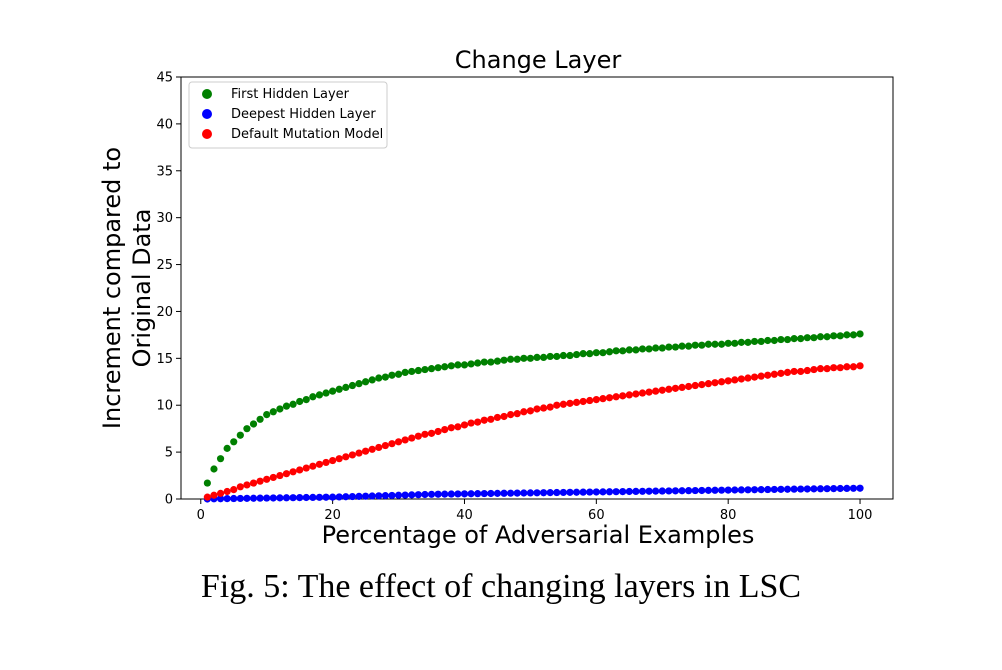  I want to click on x-axis-label: Percentage of Adversarial Examples, so click(538, 535).